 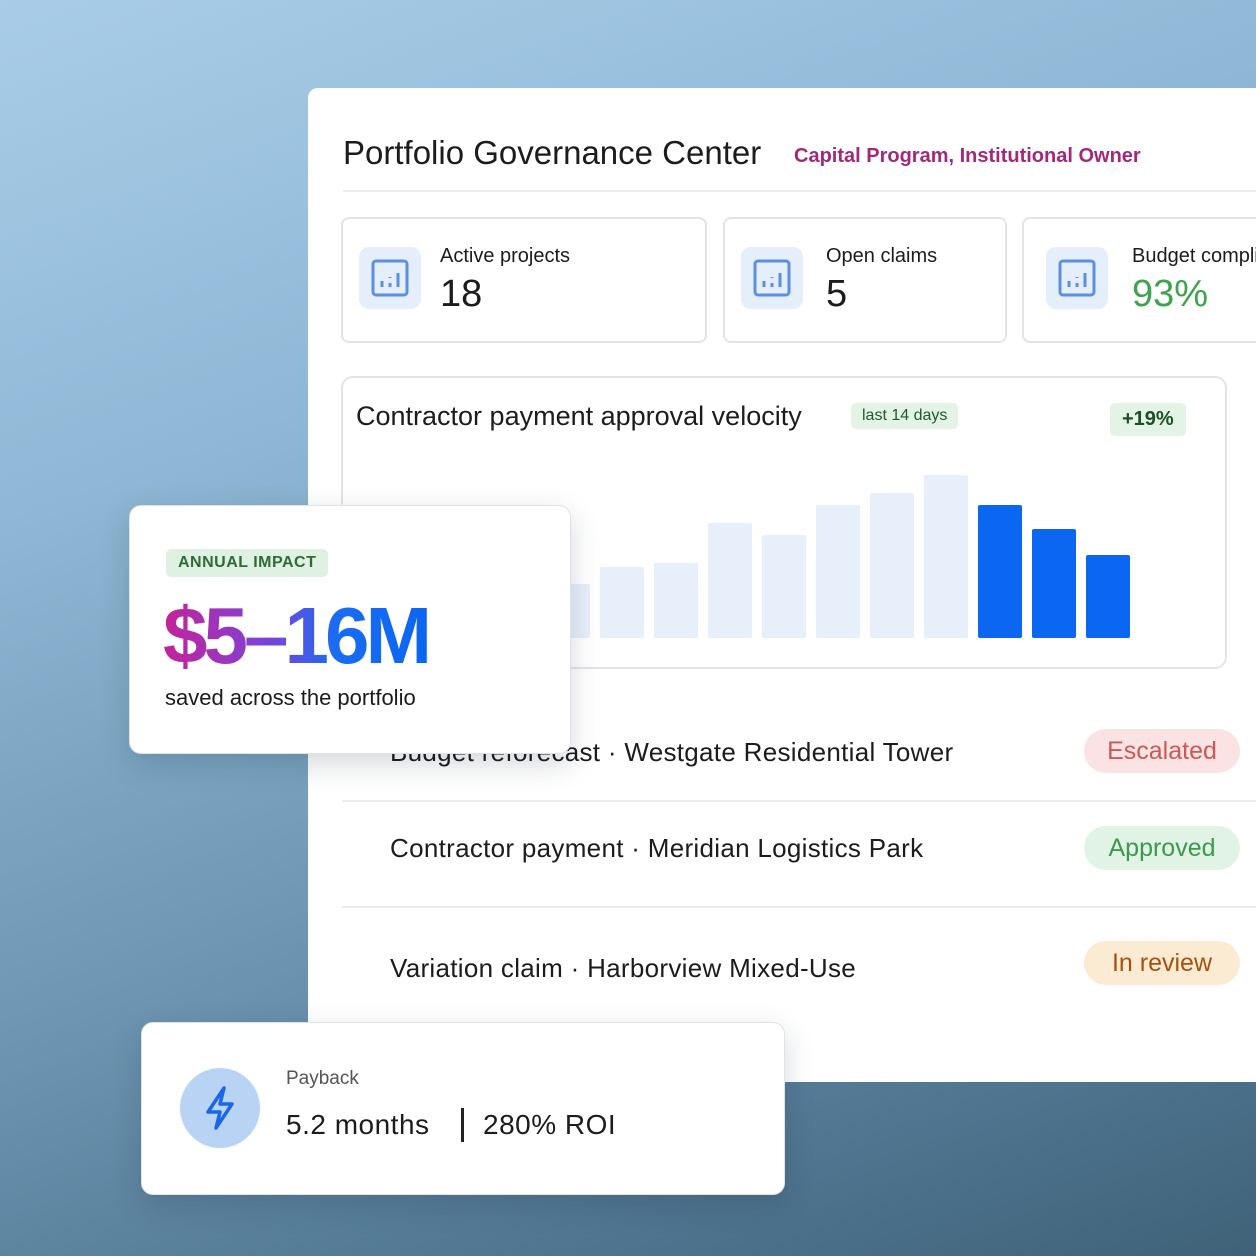 I want to click on kpi-label: Open claims, so click(x=882, y=256).